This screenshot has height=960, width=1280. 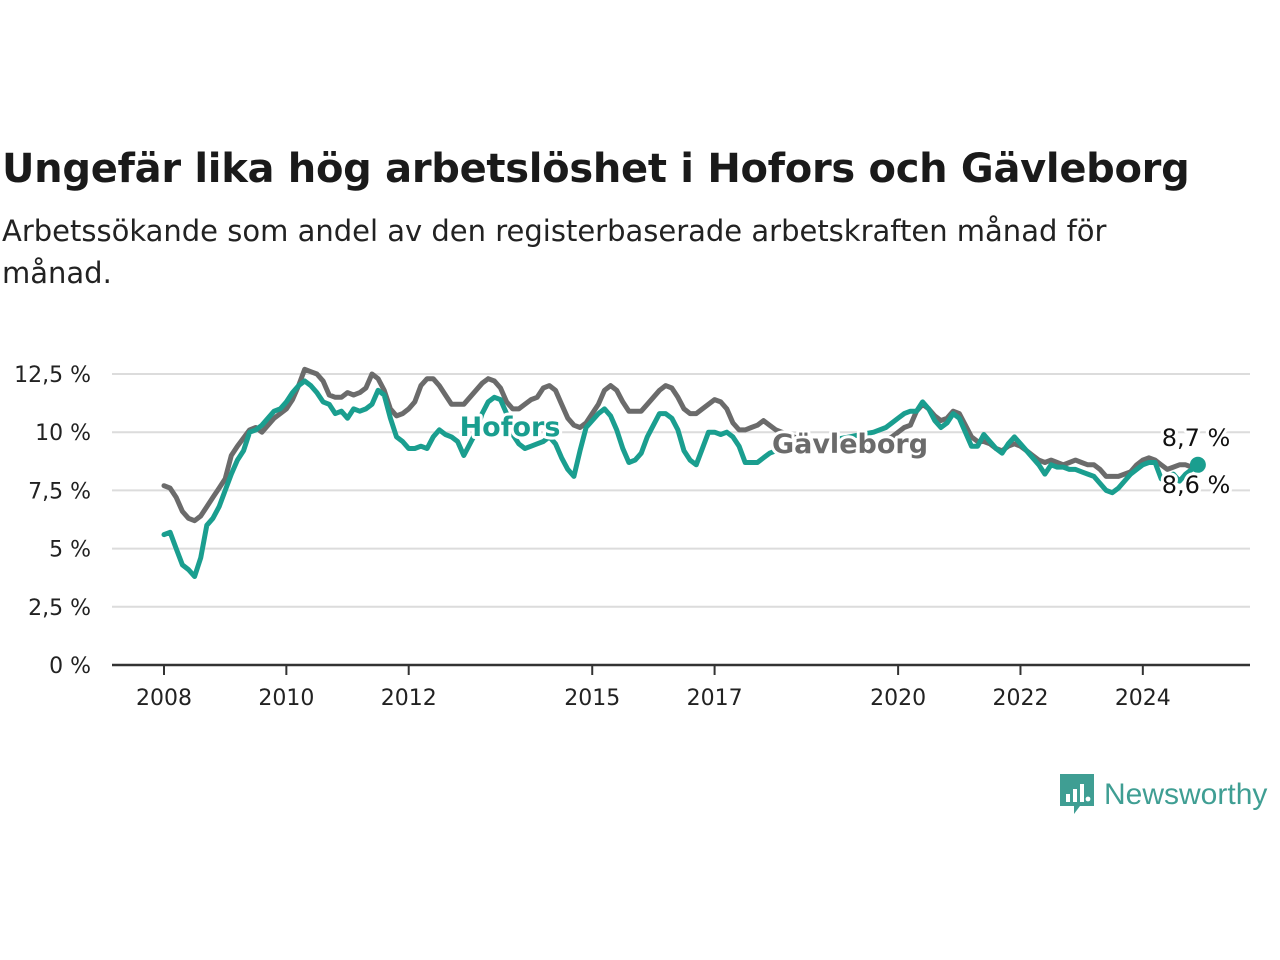 What do you see at coordinates (286, 698) in the screenshot?
I see `x-tick-label: 2010` at bounding box center [286, 698].